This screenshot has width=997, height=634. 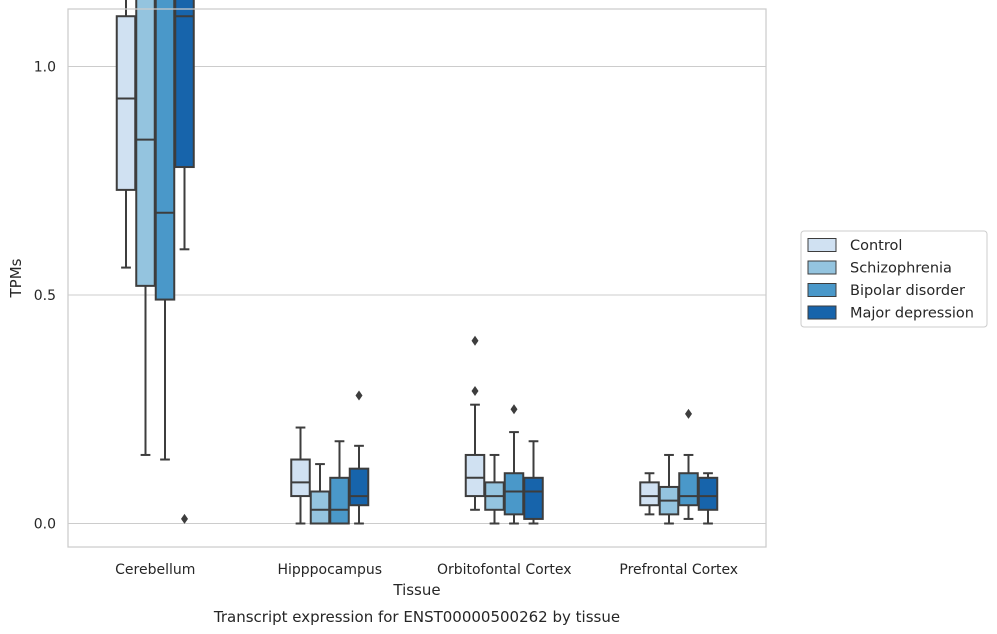 I want to click on legend-label: Bipolar disorder, so click(x=907, y=291).